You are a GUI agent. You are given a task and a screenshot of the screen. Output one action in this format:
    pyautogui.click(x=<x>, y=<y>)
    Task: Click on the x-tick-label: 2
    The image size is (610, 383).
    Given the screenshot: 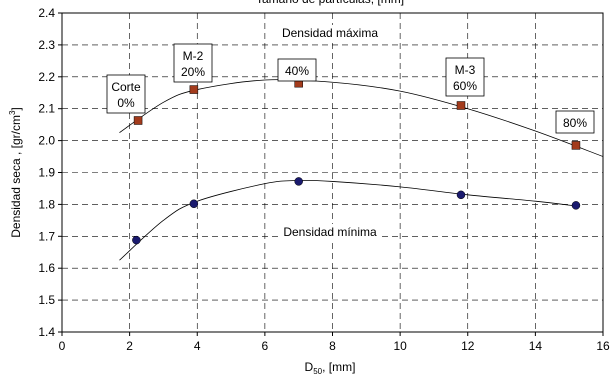 What is the action you would take?
    pyautogui.click(x=129, y=346)
    